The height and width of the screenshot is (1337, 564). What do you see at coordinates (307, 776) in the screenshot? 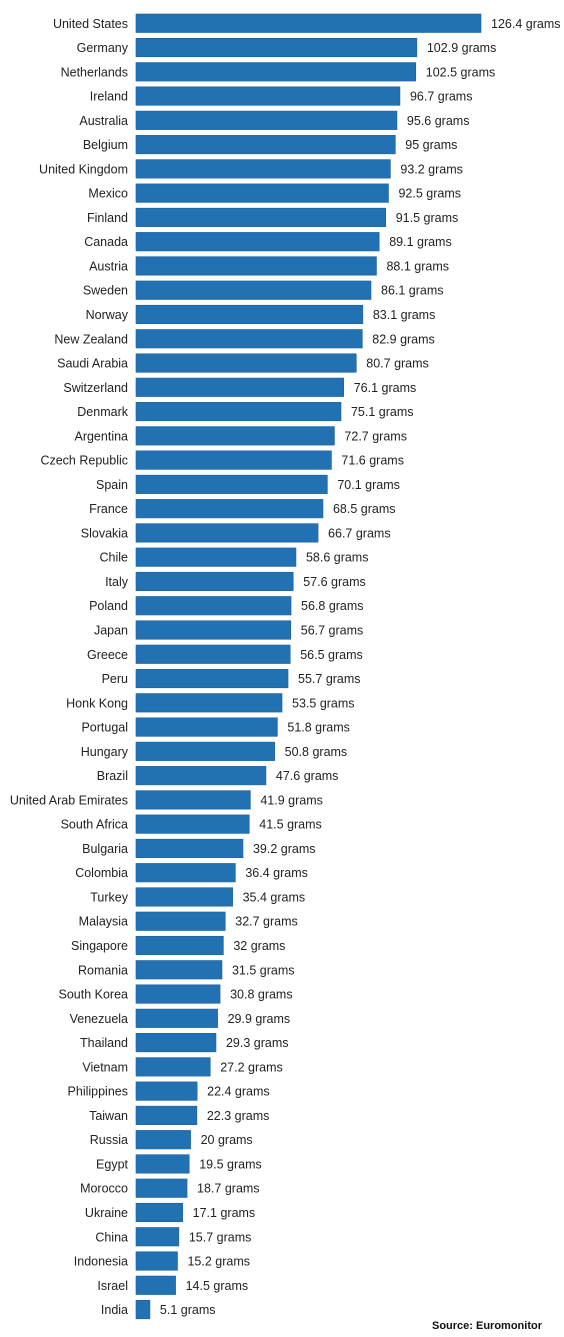
I see `value-label: 47.6 grams` at bounding box center [307, 776].